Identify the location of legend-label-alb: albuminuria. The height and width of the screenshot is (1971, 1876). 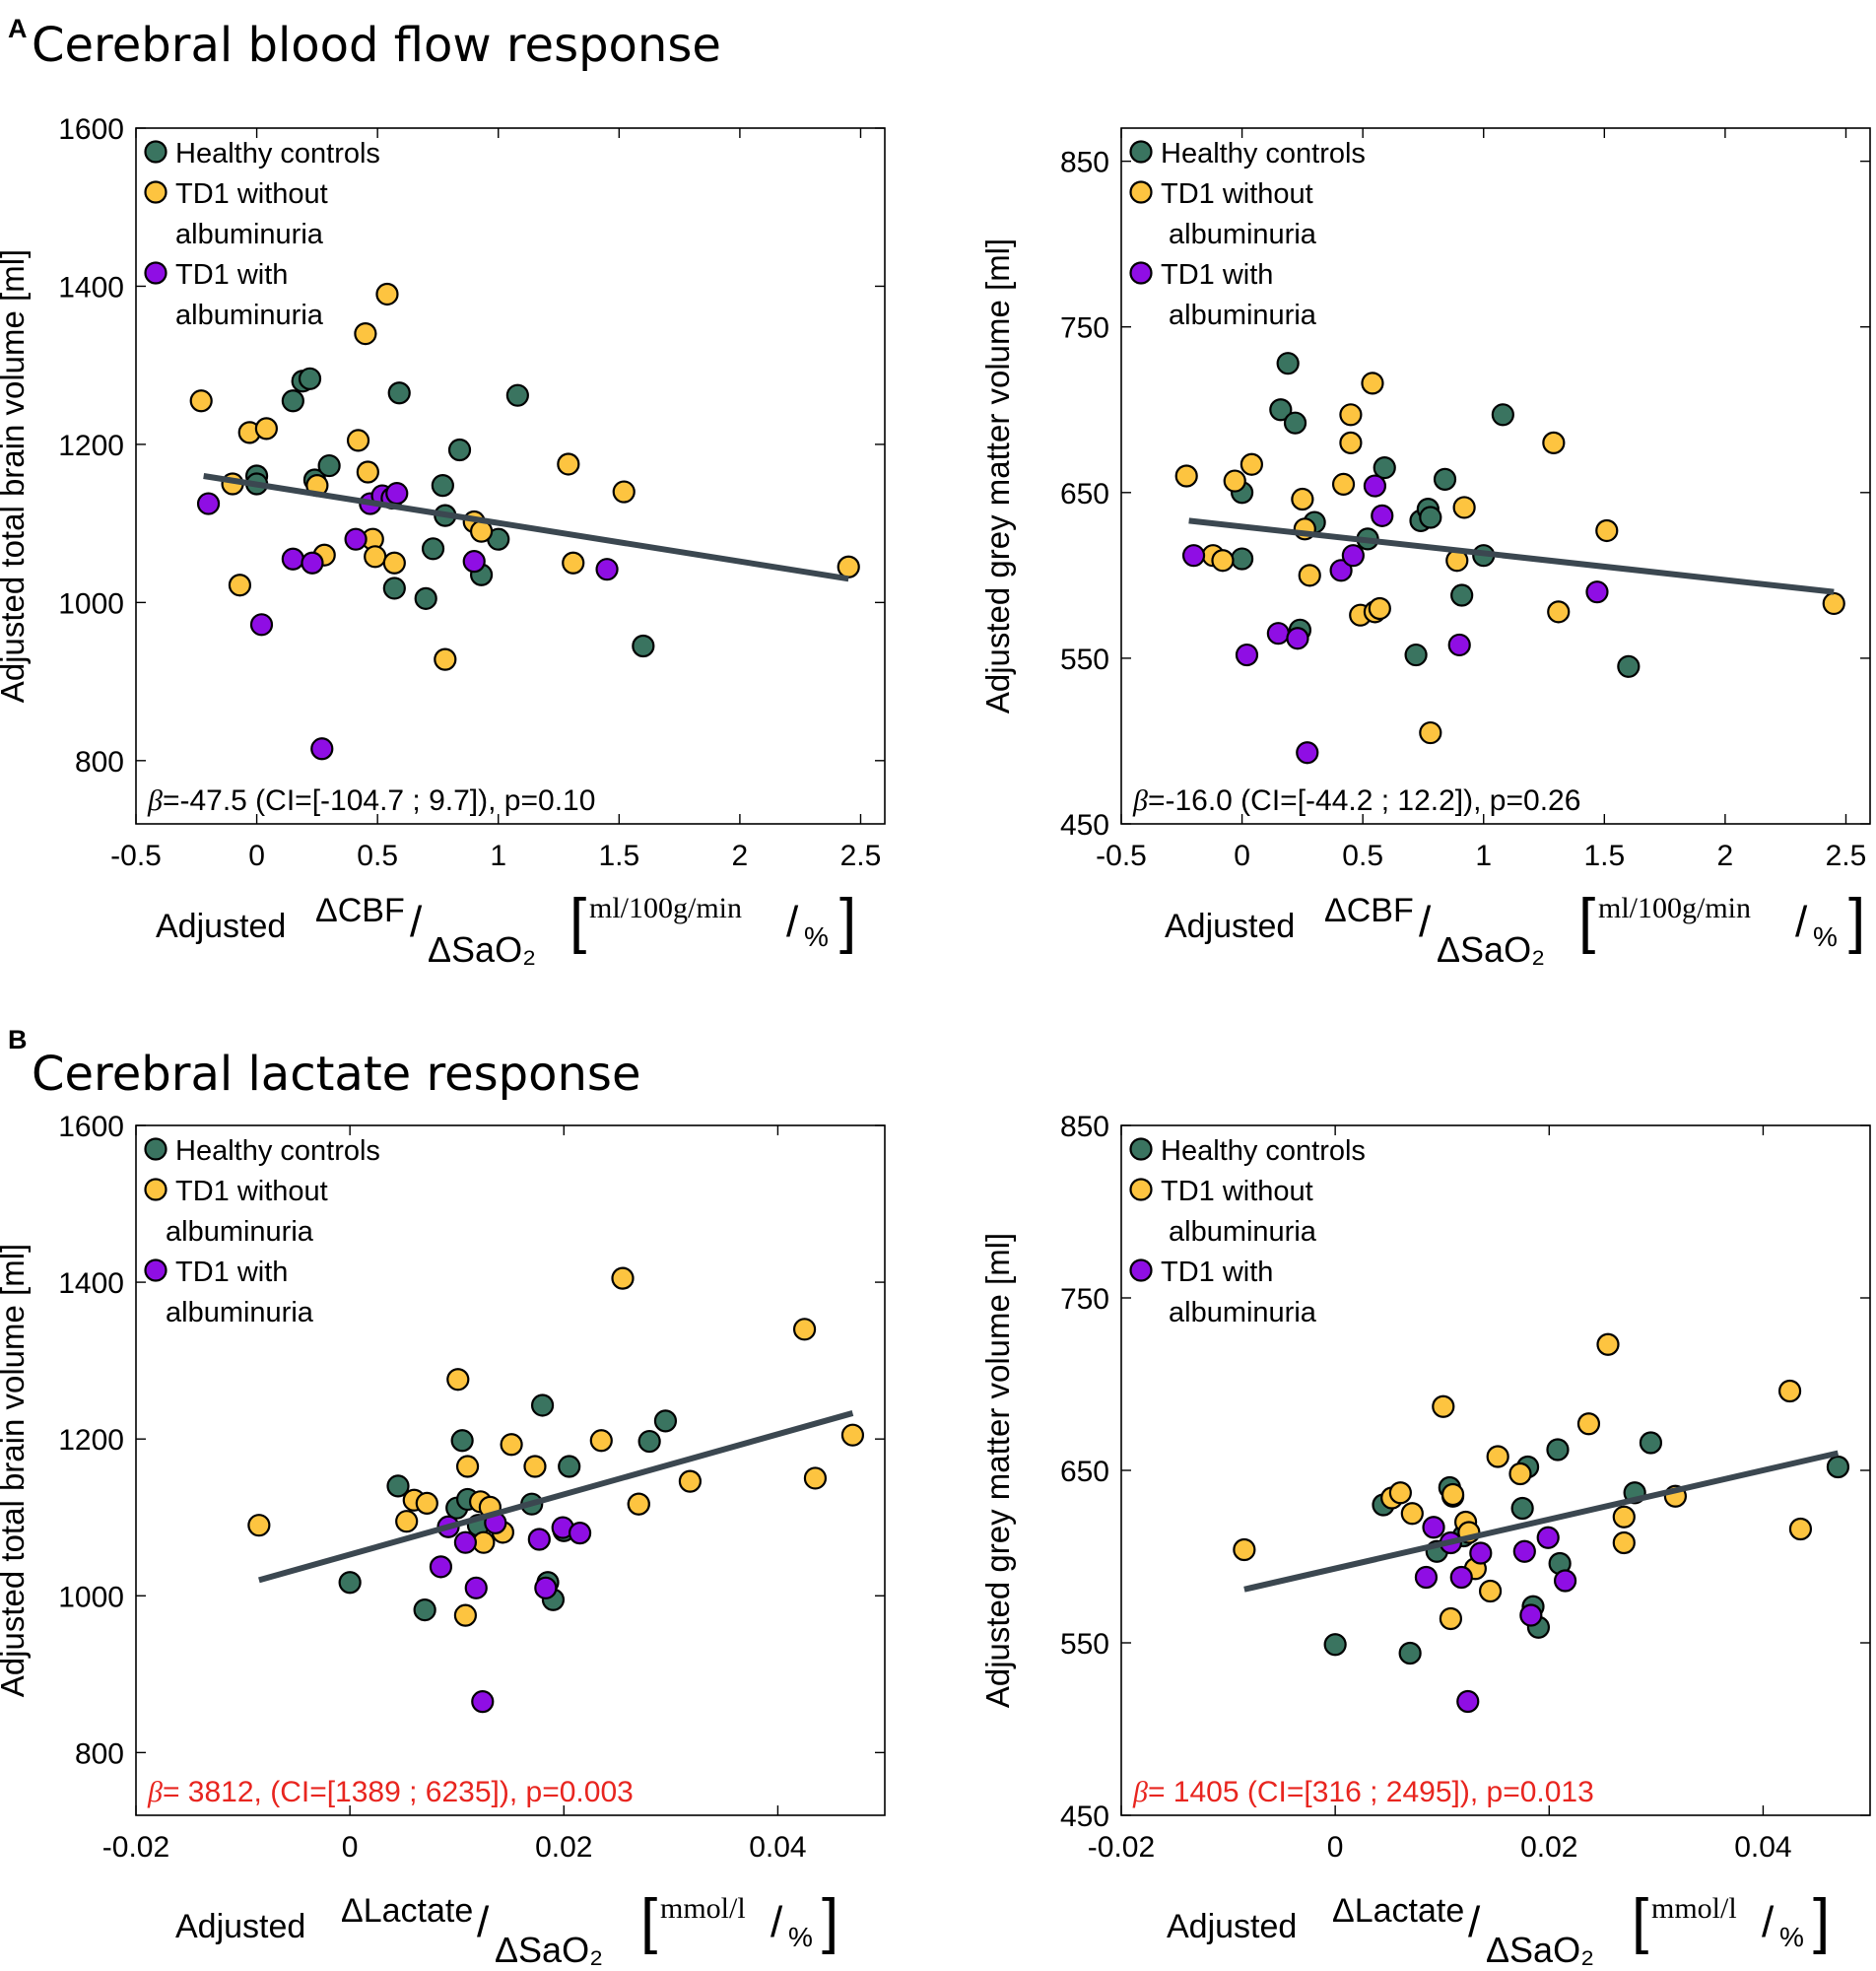
(1243, 1312).